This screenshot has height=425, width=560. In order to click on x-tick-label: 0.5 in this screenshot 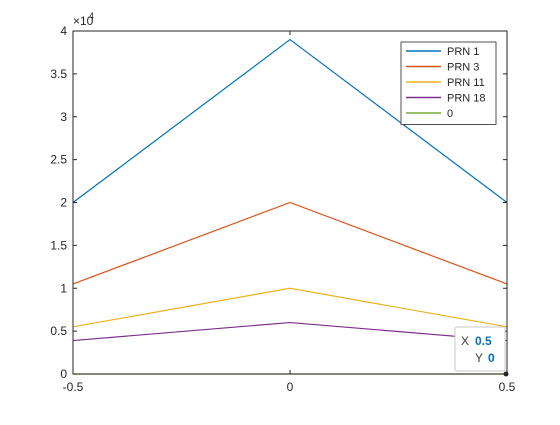, I will do `click(507, 387)`.